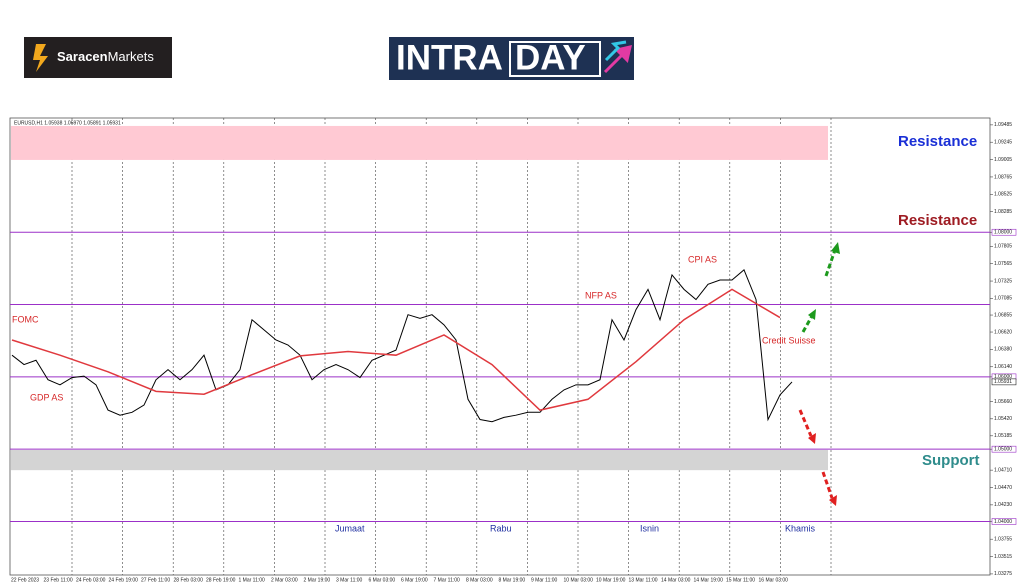 The height and width of the screenshot is (587, 1024). What do you see at coordinates (479, 580) in the screenshot?
I see `x-tick-label: 8 Mar 03:00` at bounding box center [479, 580].